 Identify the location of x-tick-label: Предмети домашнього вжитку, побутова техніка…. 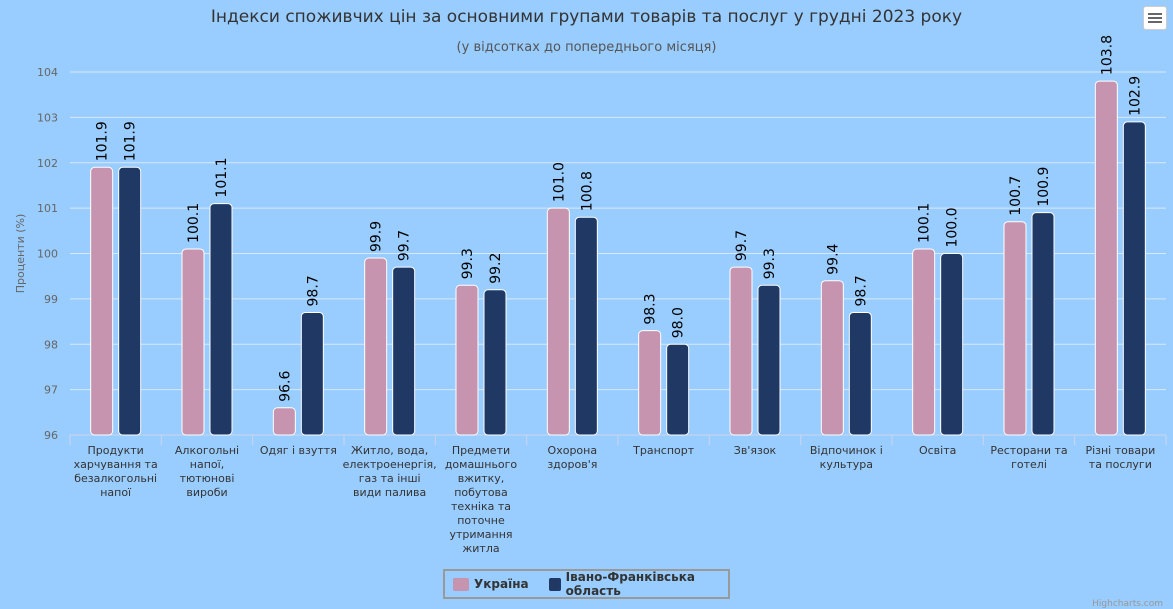
(481, 499).